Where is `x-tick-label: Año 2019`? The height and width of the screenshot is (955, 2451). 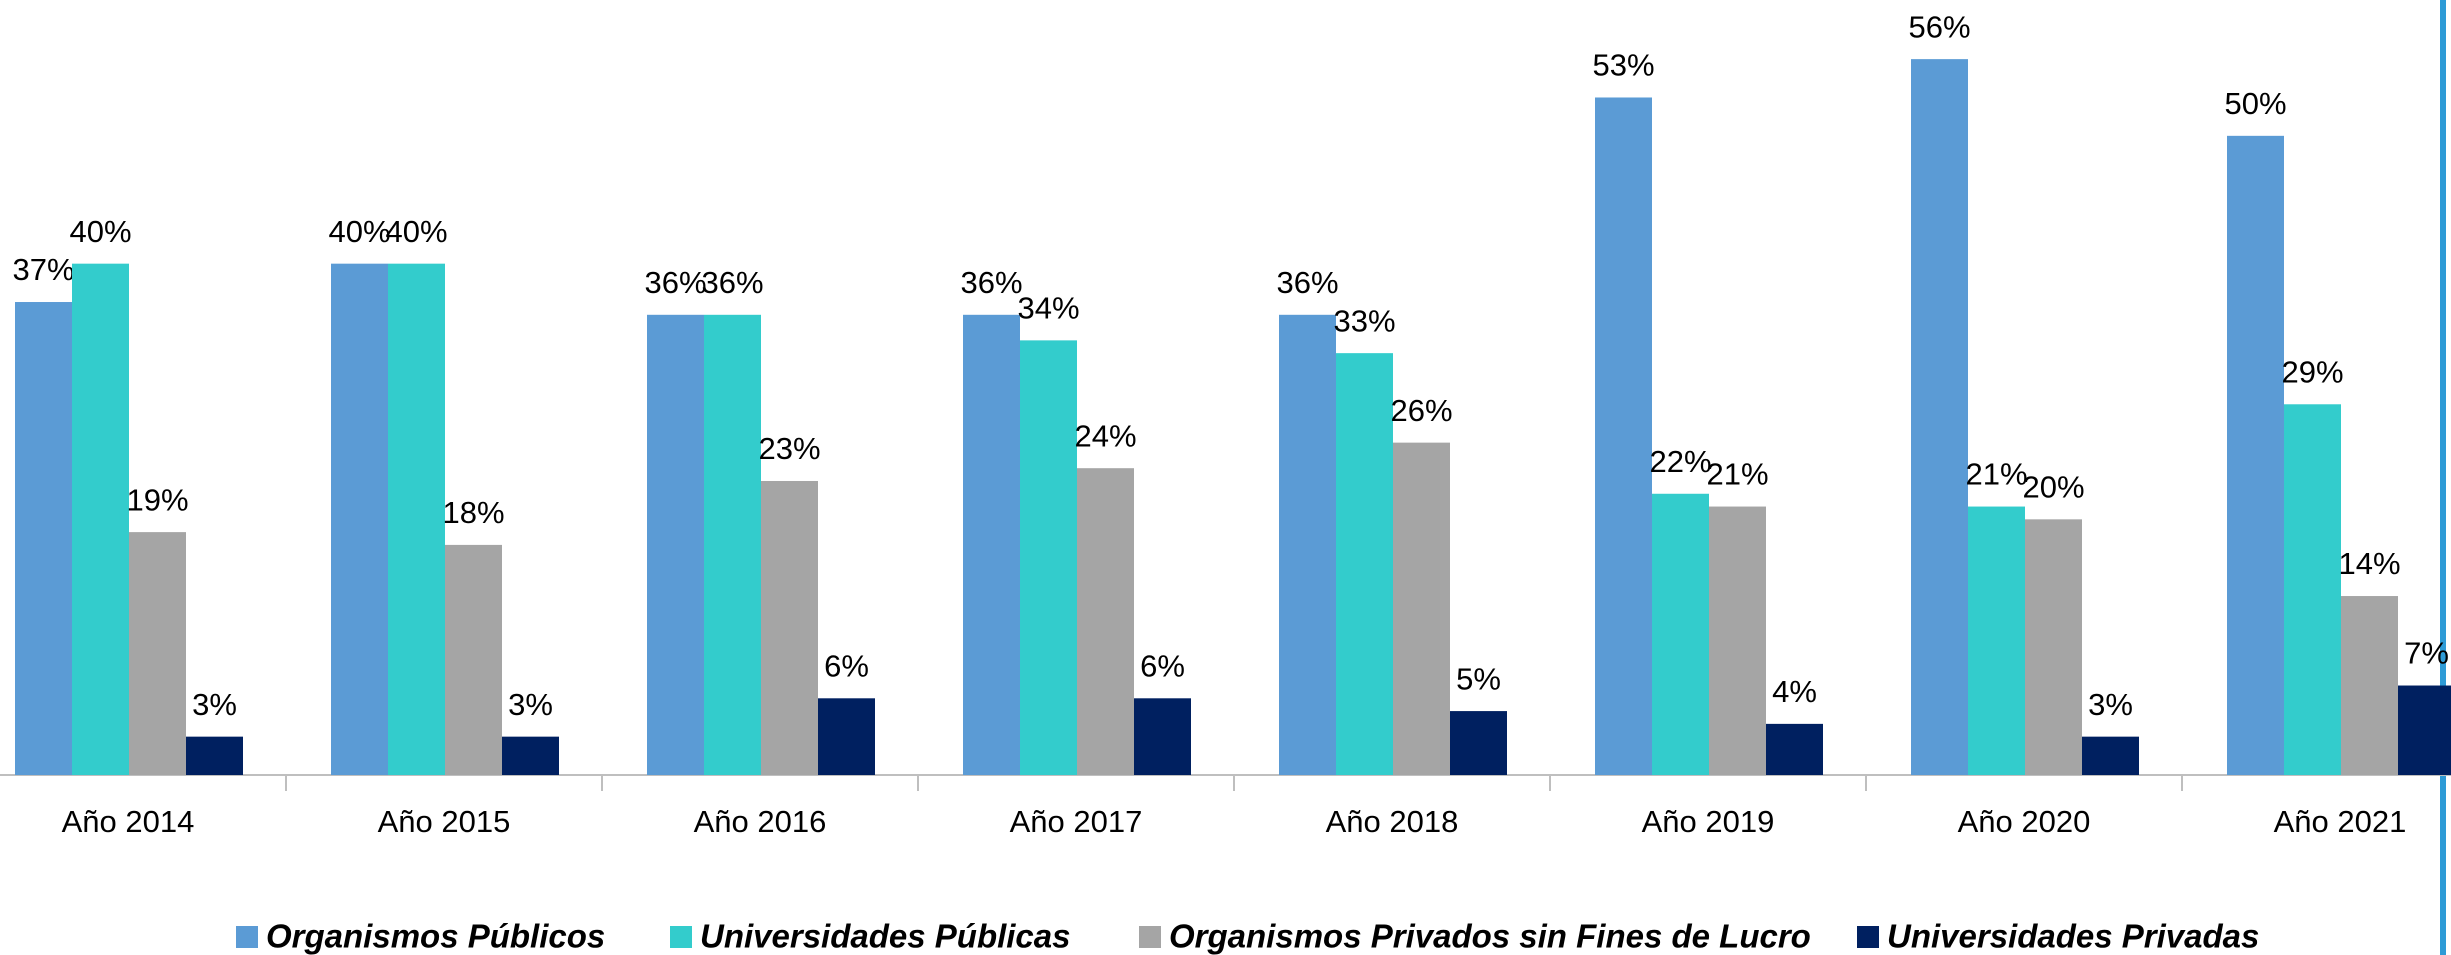 x-tick-label: Año 2019 is located at coordinates (1708, 821).